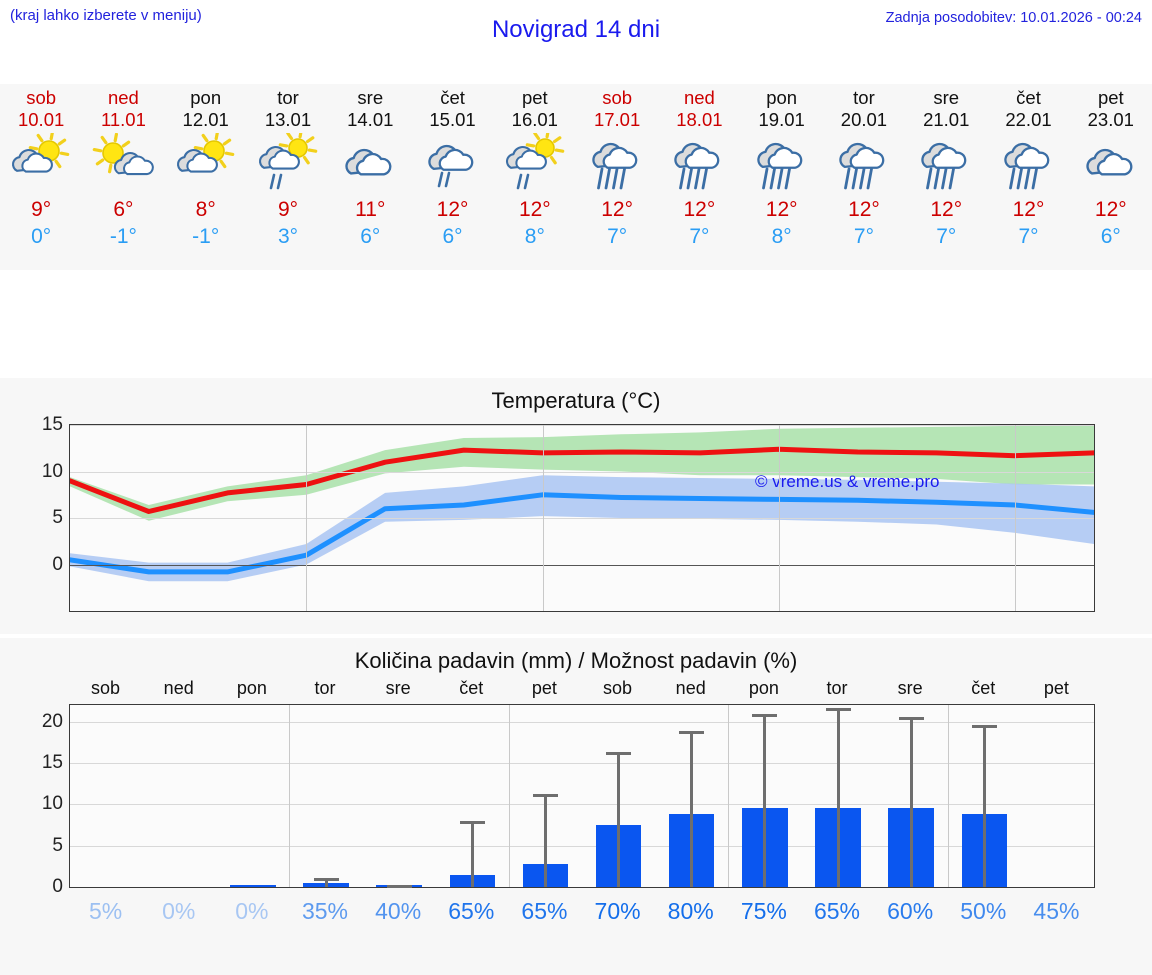  I want to click on forecast-day-column: čet 22.01 12° 7°, so click(1028, 177).